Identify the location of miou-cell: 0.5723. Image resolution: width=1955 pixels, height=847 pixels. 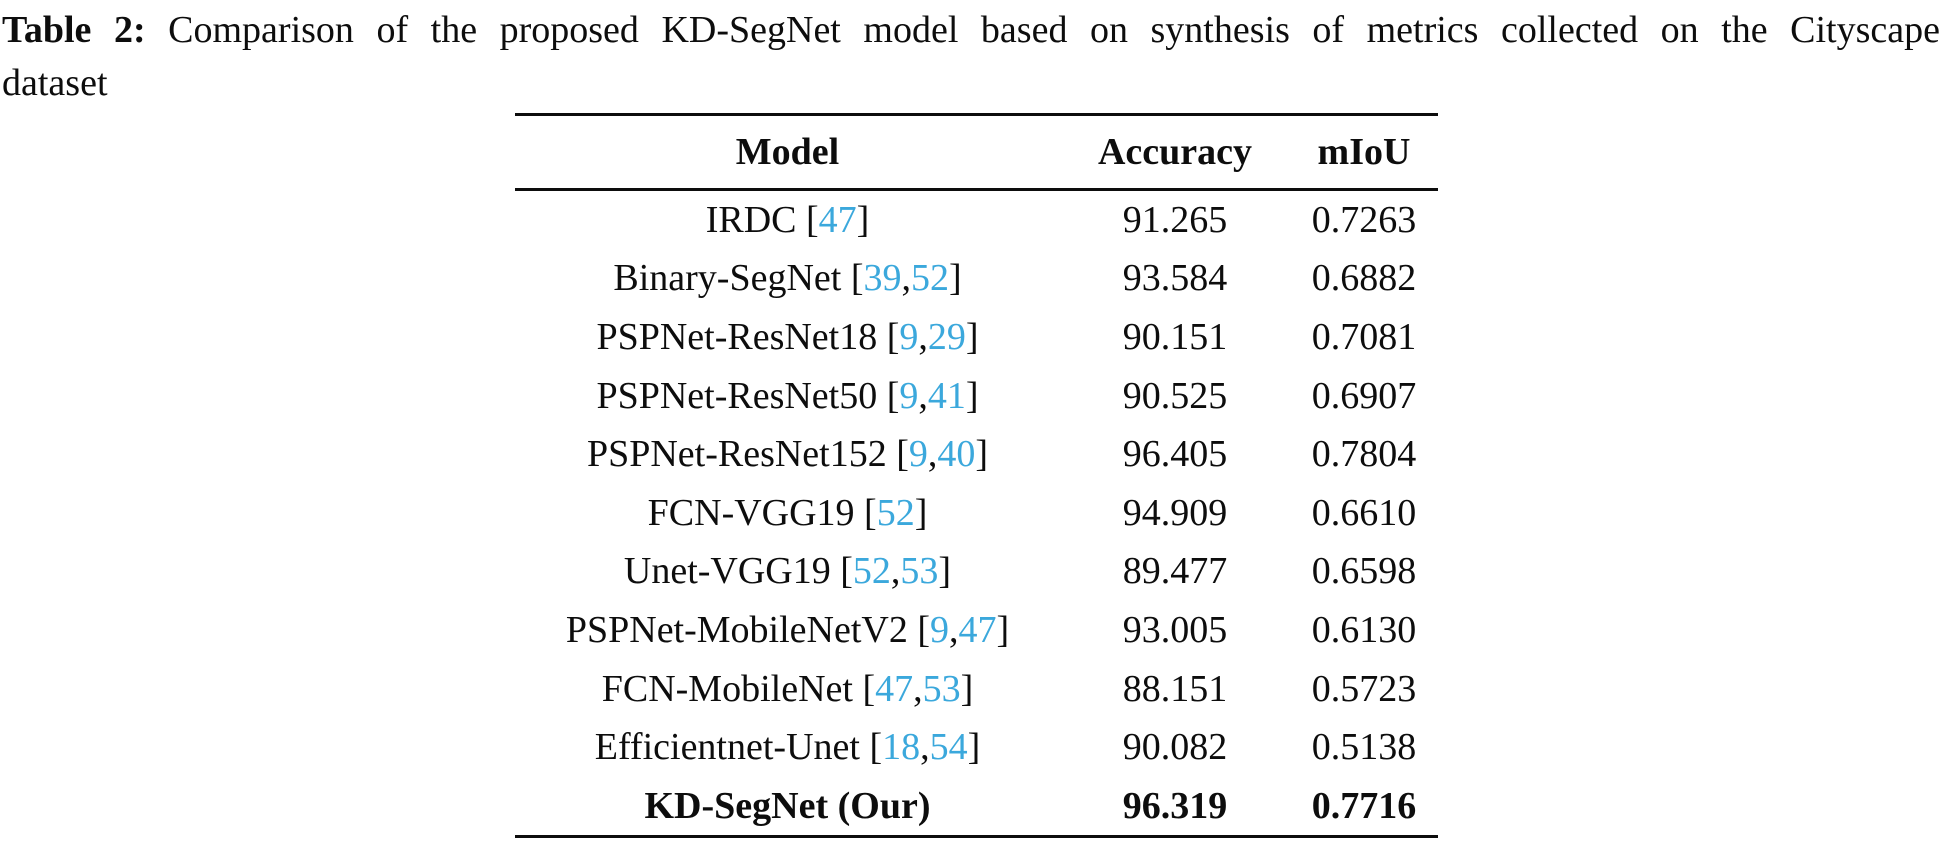
(1364, 688).